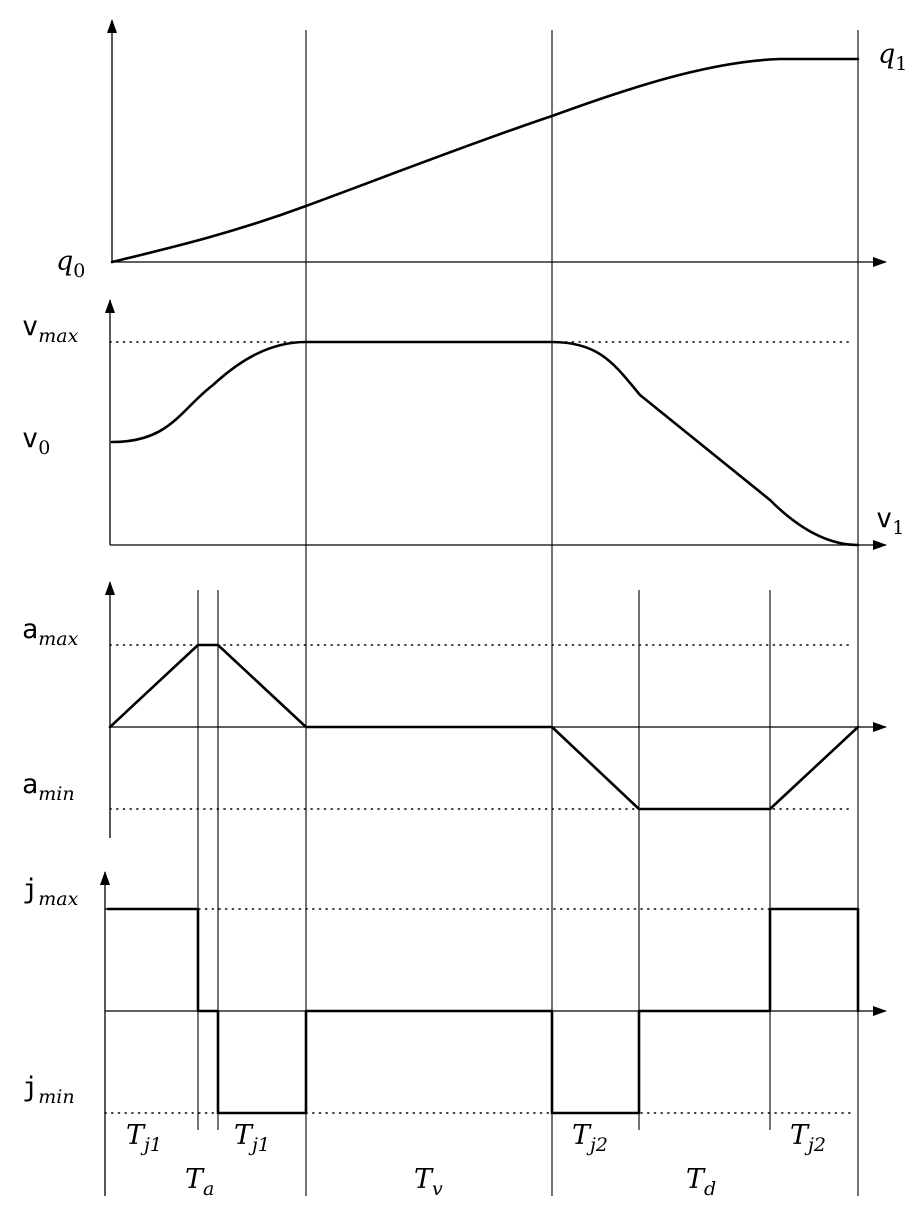 This screenshot has width=911, height=1208. Describe the element at coordinates (892, 57) in the screenshot. I see `q1-label: q1` at that location.